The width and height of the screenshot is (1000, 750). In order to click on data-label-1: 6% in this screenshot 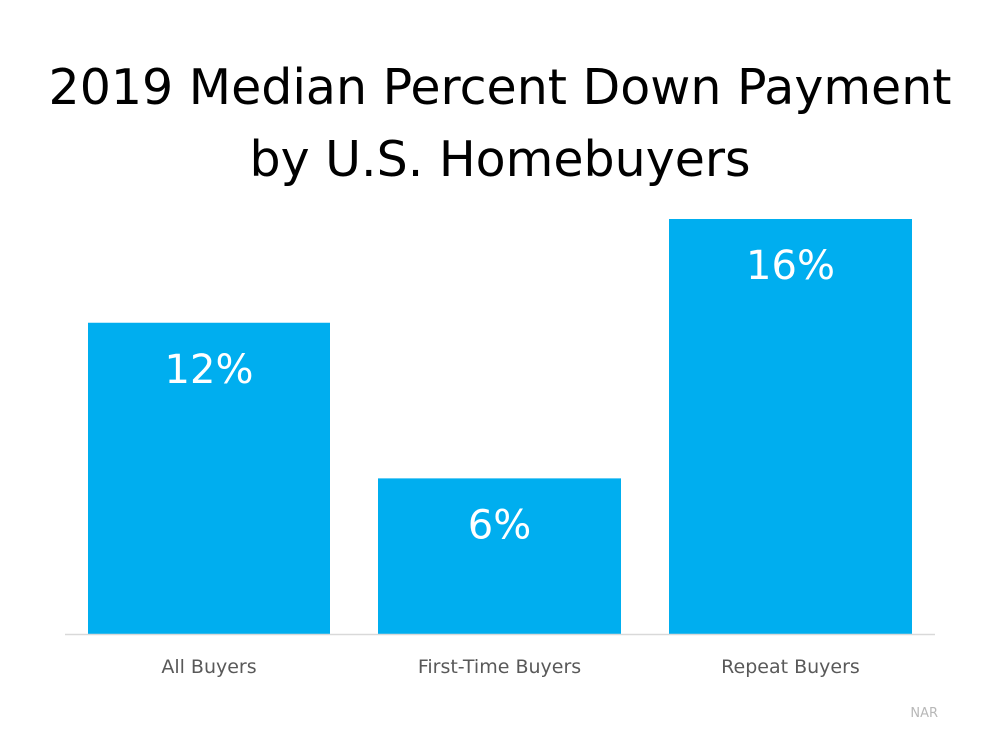, I will do `click(499, 525)`.